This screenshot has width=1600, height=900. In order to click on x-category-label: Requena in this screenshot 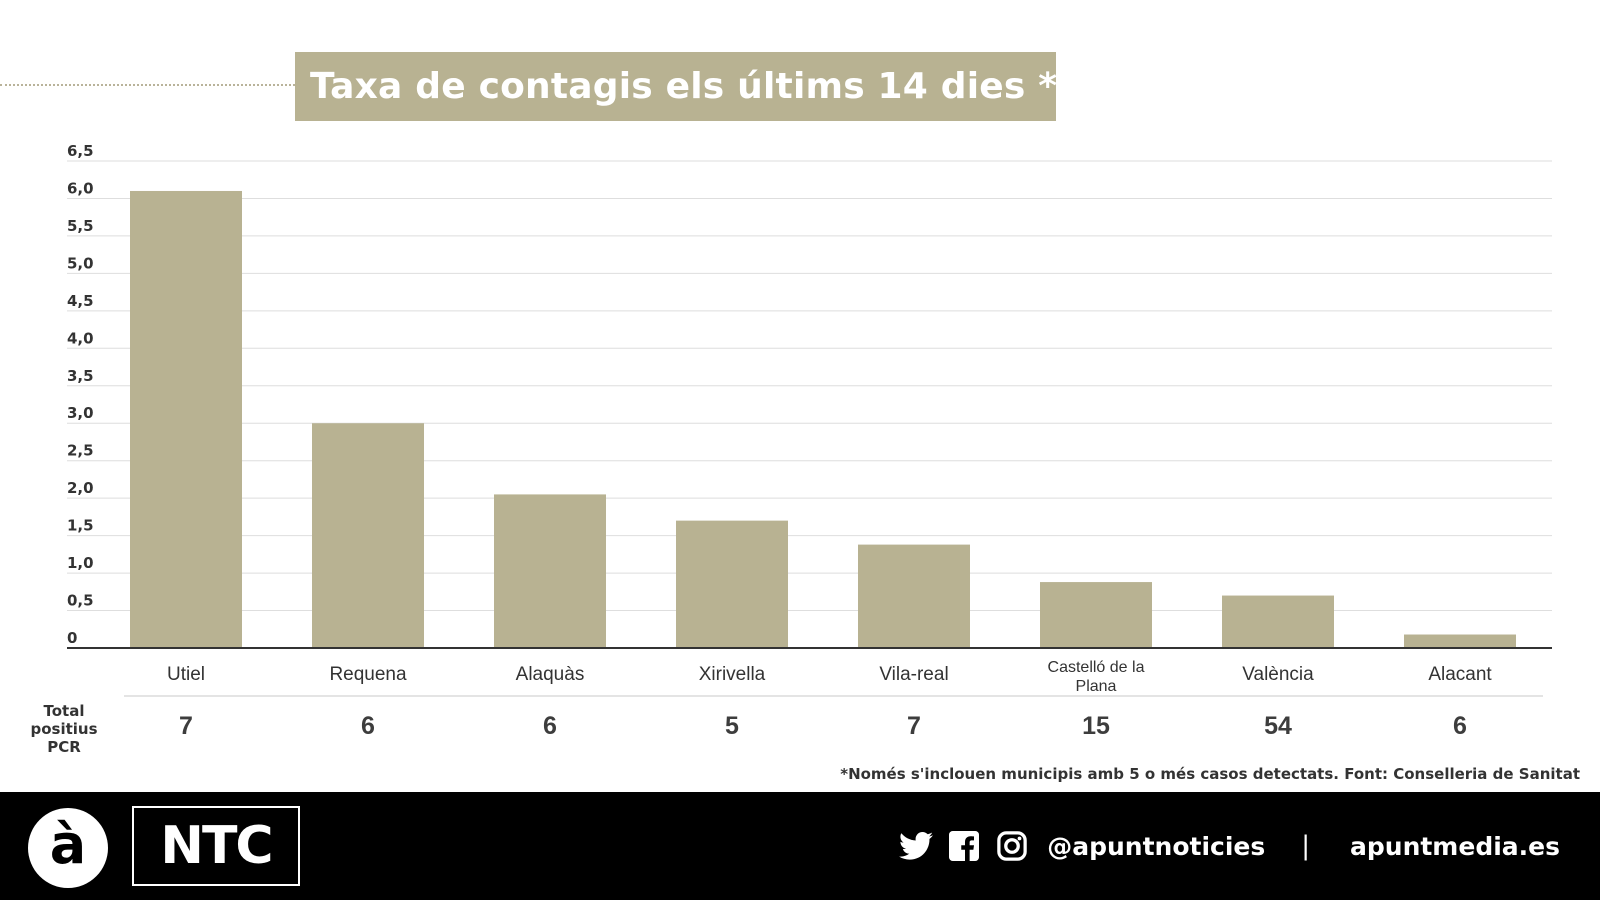, I will do `click(368, 674)`.